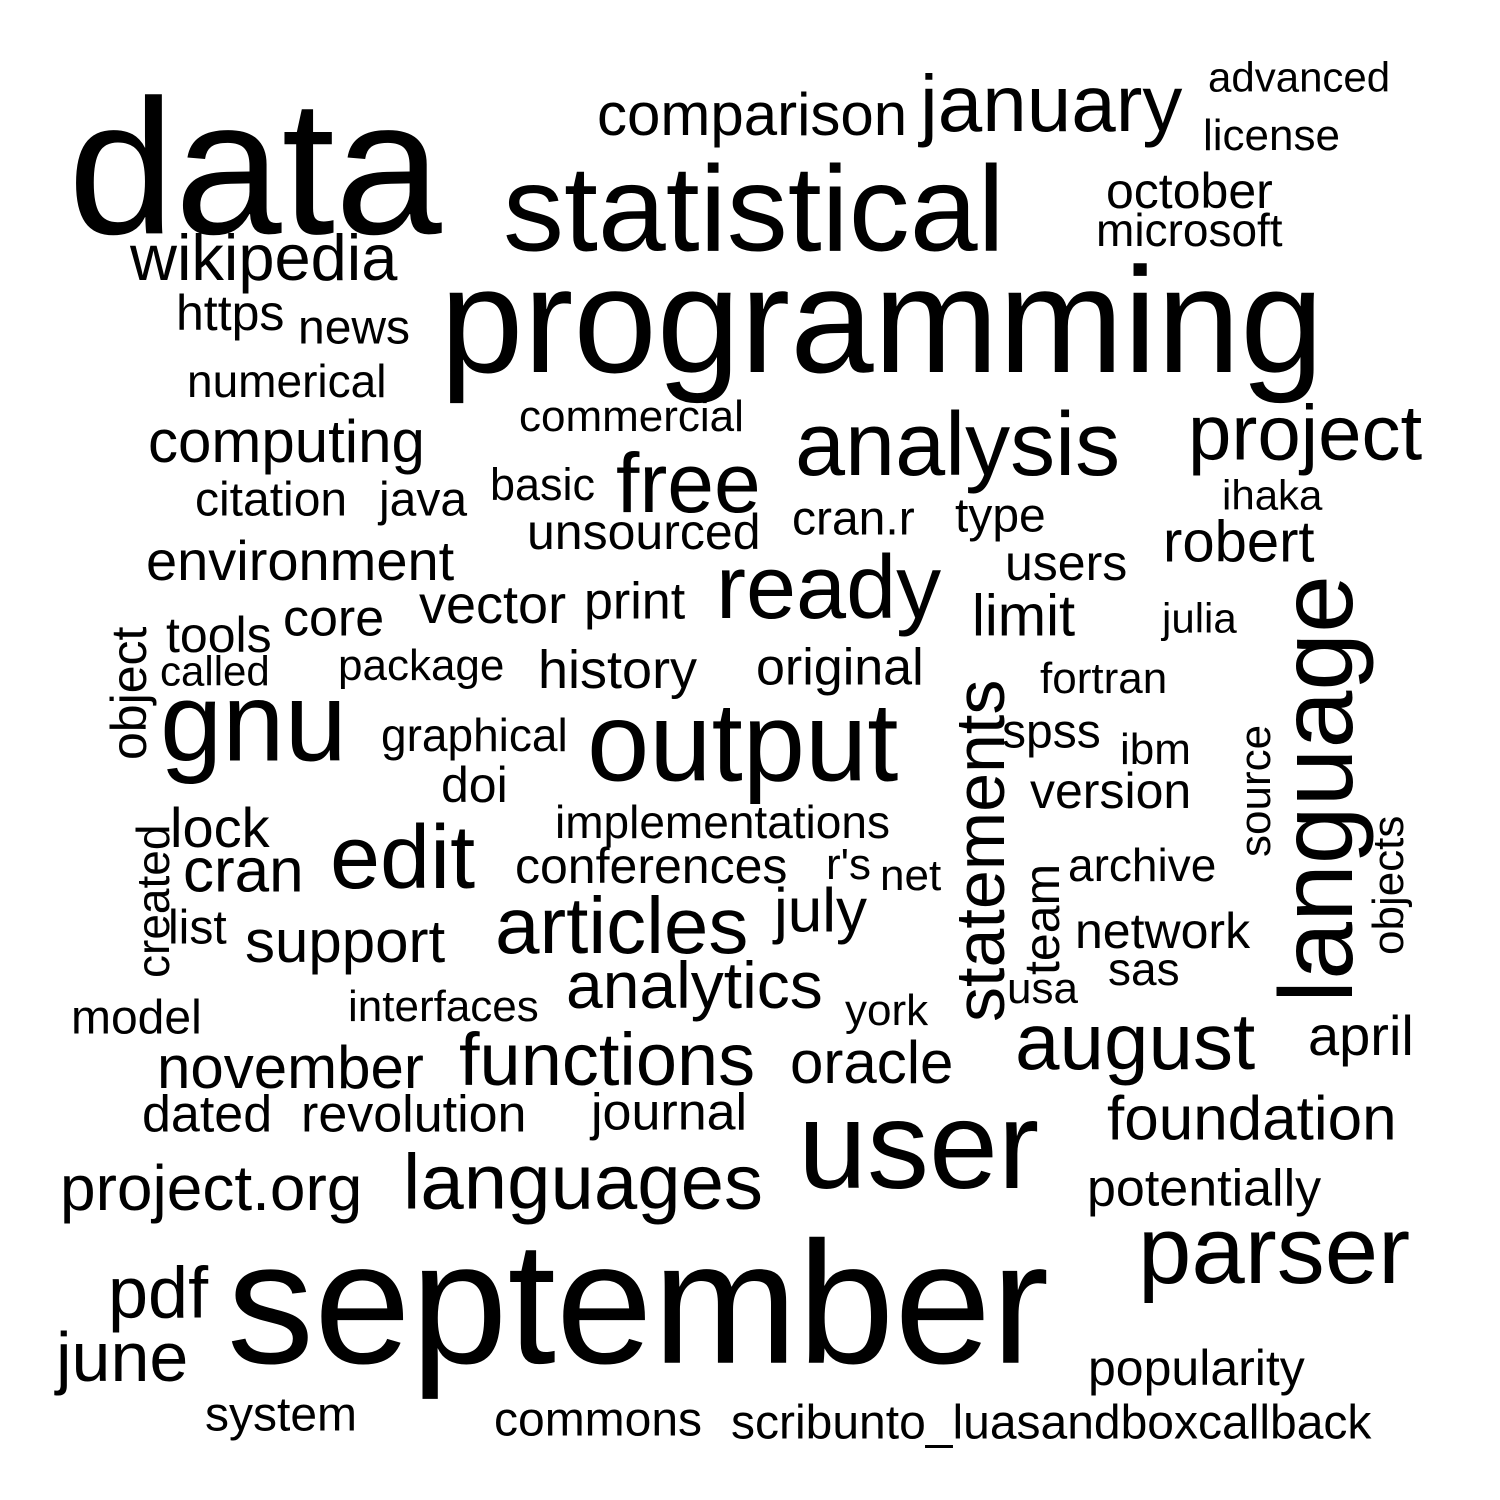  I want to click on word: usa, so click(1042, 988).